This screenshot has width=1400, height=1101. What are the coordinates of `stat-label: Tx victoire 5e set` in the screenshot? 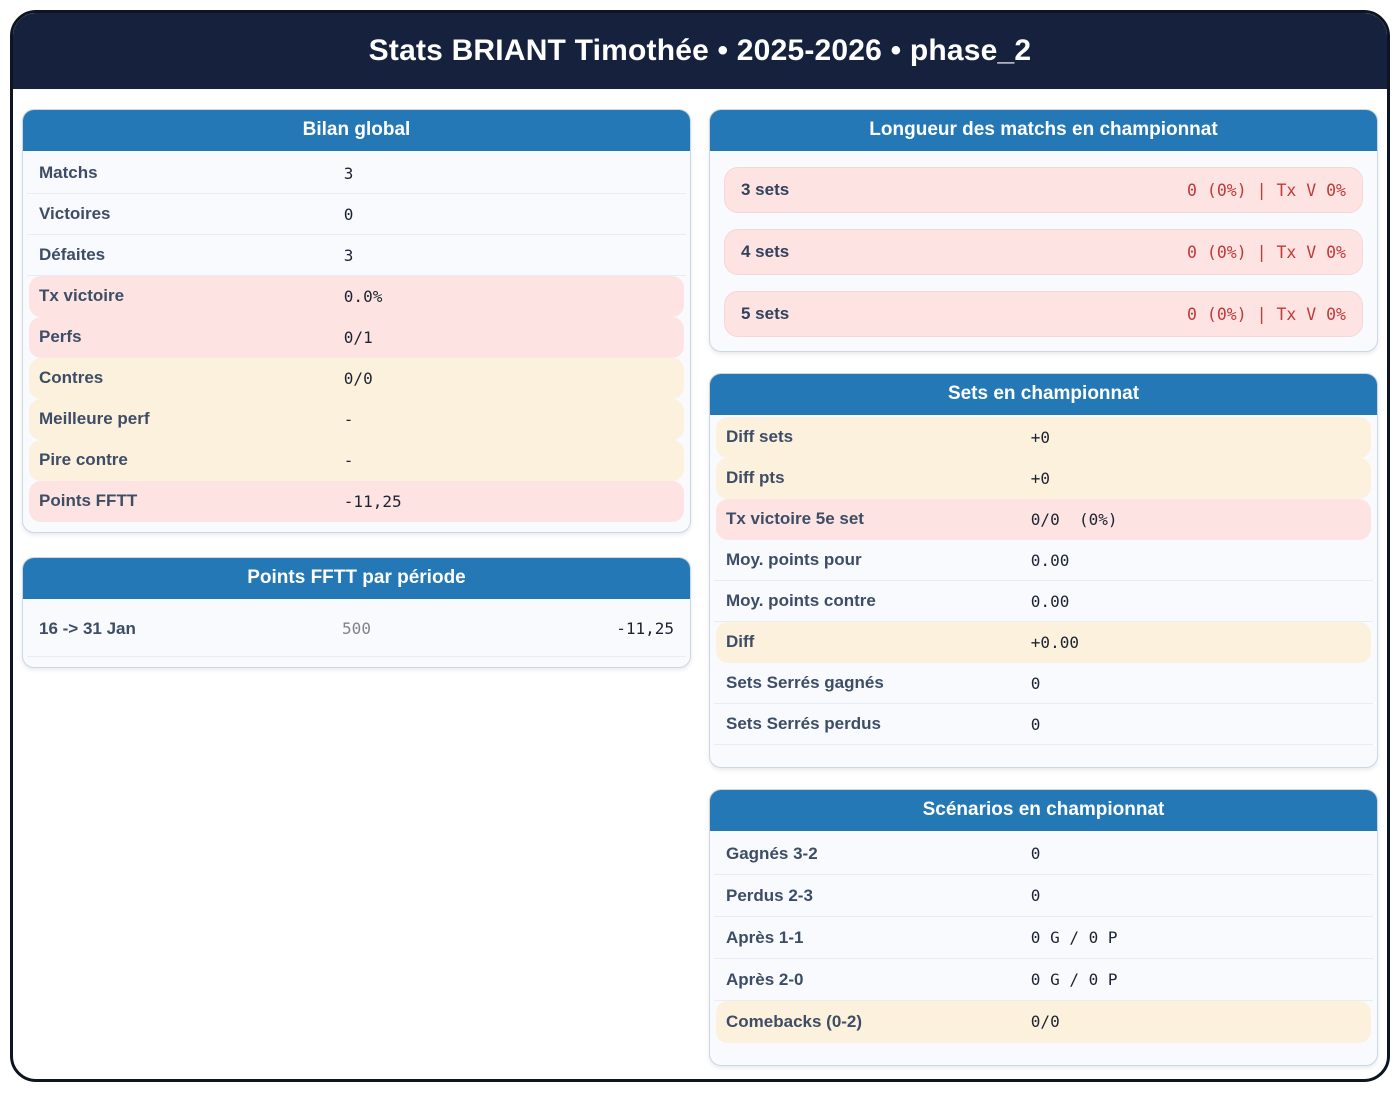 It's located at (795, 518).